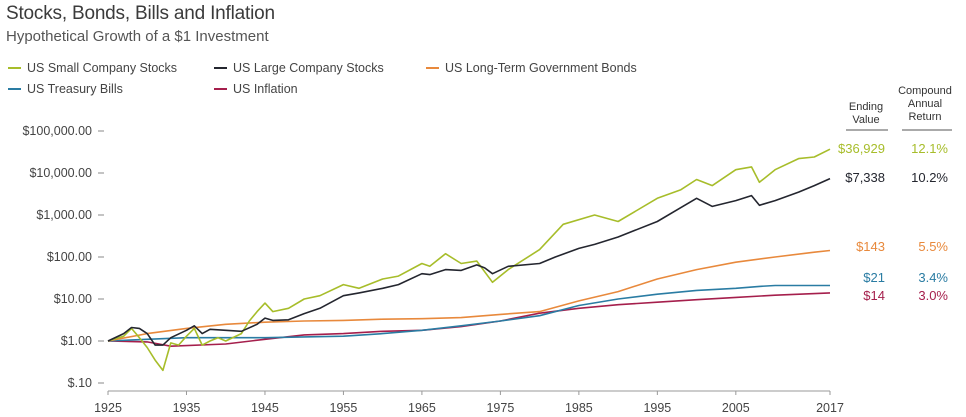  I want to click on legend-item-large-stocks: US Large Company Stocks, so click(299, 68).